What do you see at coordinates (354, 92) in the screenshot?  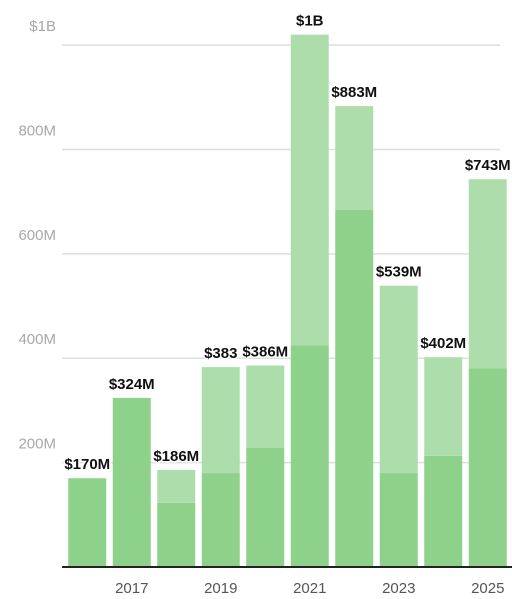 I see `total-label: $883M` at bounding box center [354, 92].